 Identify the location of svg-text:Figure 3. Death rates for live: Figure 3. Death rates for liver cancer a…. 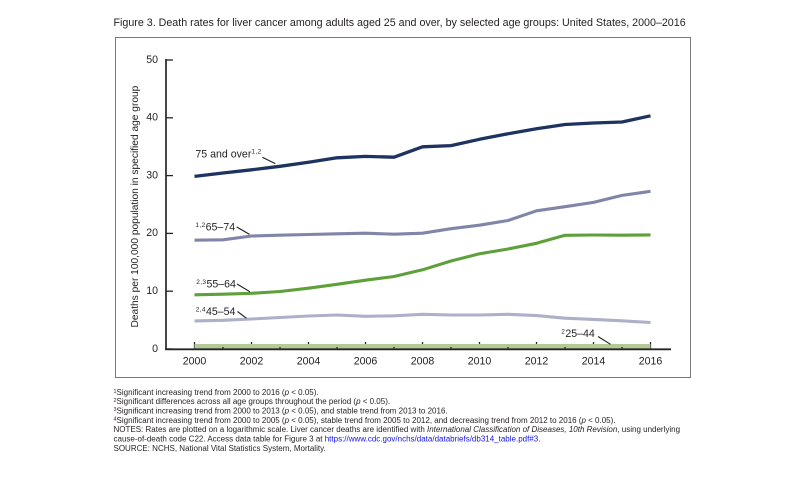
(400, 23).